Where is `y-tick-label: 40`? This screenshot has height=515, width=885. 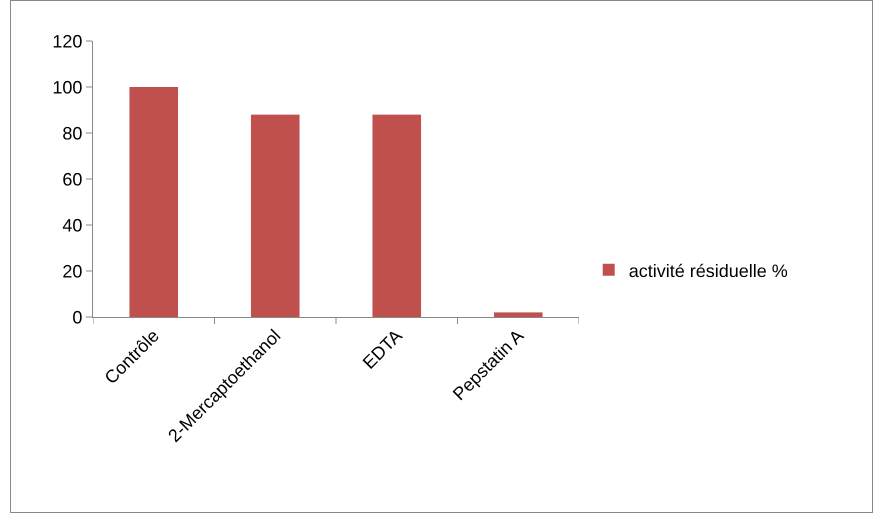 y-tick-label: 40 is located at coordinates (72, 225).